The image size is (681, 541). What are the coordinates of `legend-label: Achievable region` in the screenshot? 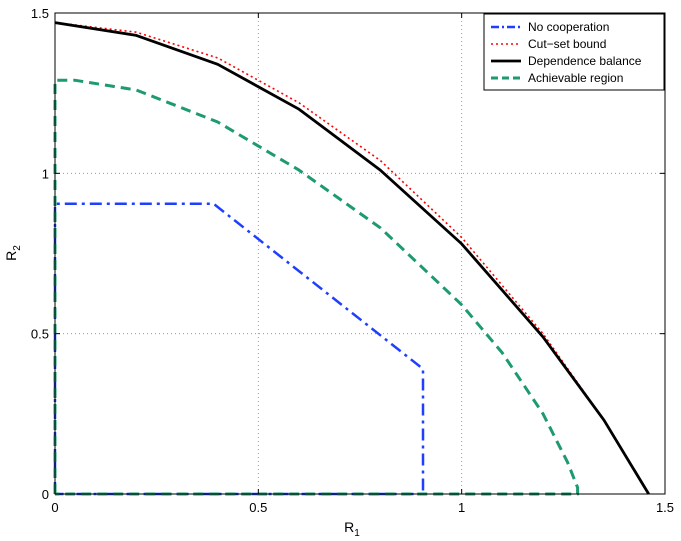 It's located at (575, 78).